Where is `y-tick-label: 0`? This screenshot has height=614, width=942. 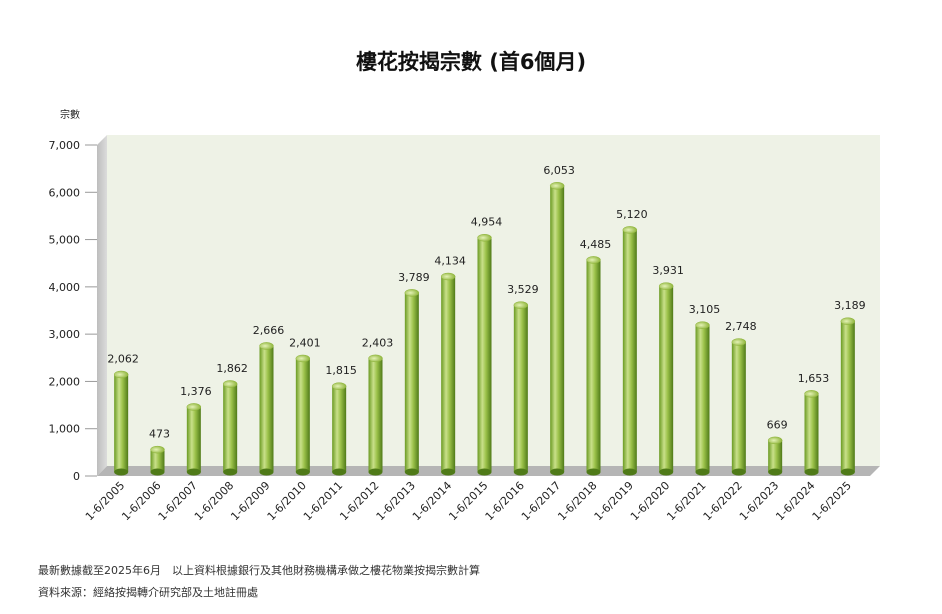
y-tick-label: 0 is located at coordinates (76, 476).